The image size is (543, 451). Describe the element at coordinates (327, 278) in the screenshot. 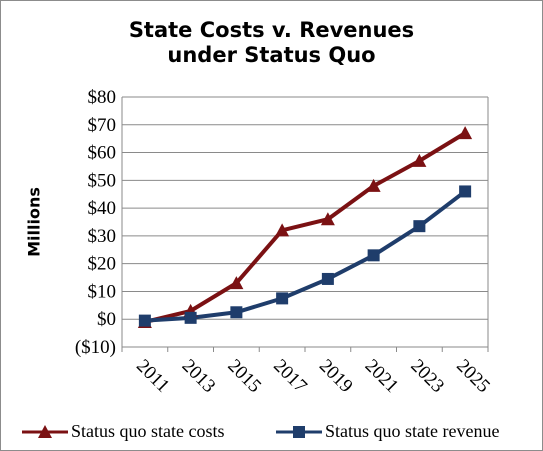

I see `revenue-marker-2019` at that location.